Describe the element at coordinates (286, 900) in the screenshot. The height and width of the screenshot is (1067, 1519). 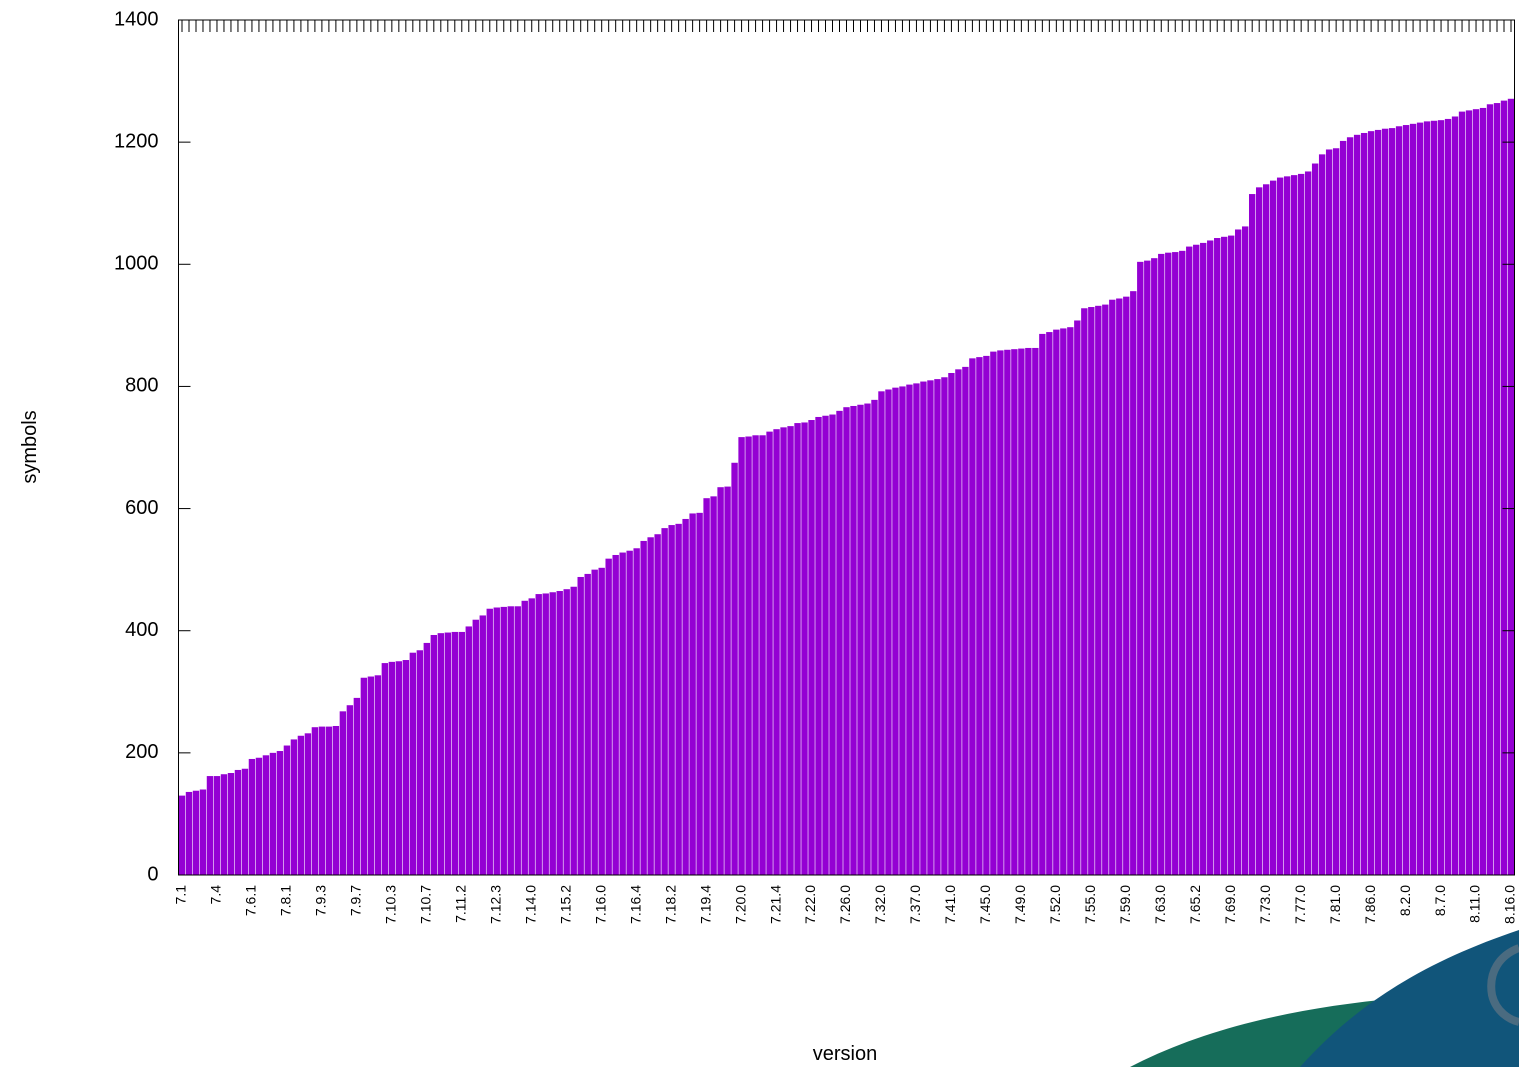
I see `x-tick-label: 7.8.1` at that location.